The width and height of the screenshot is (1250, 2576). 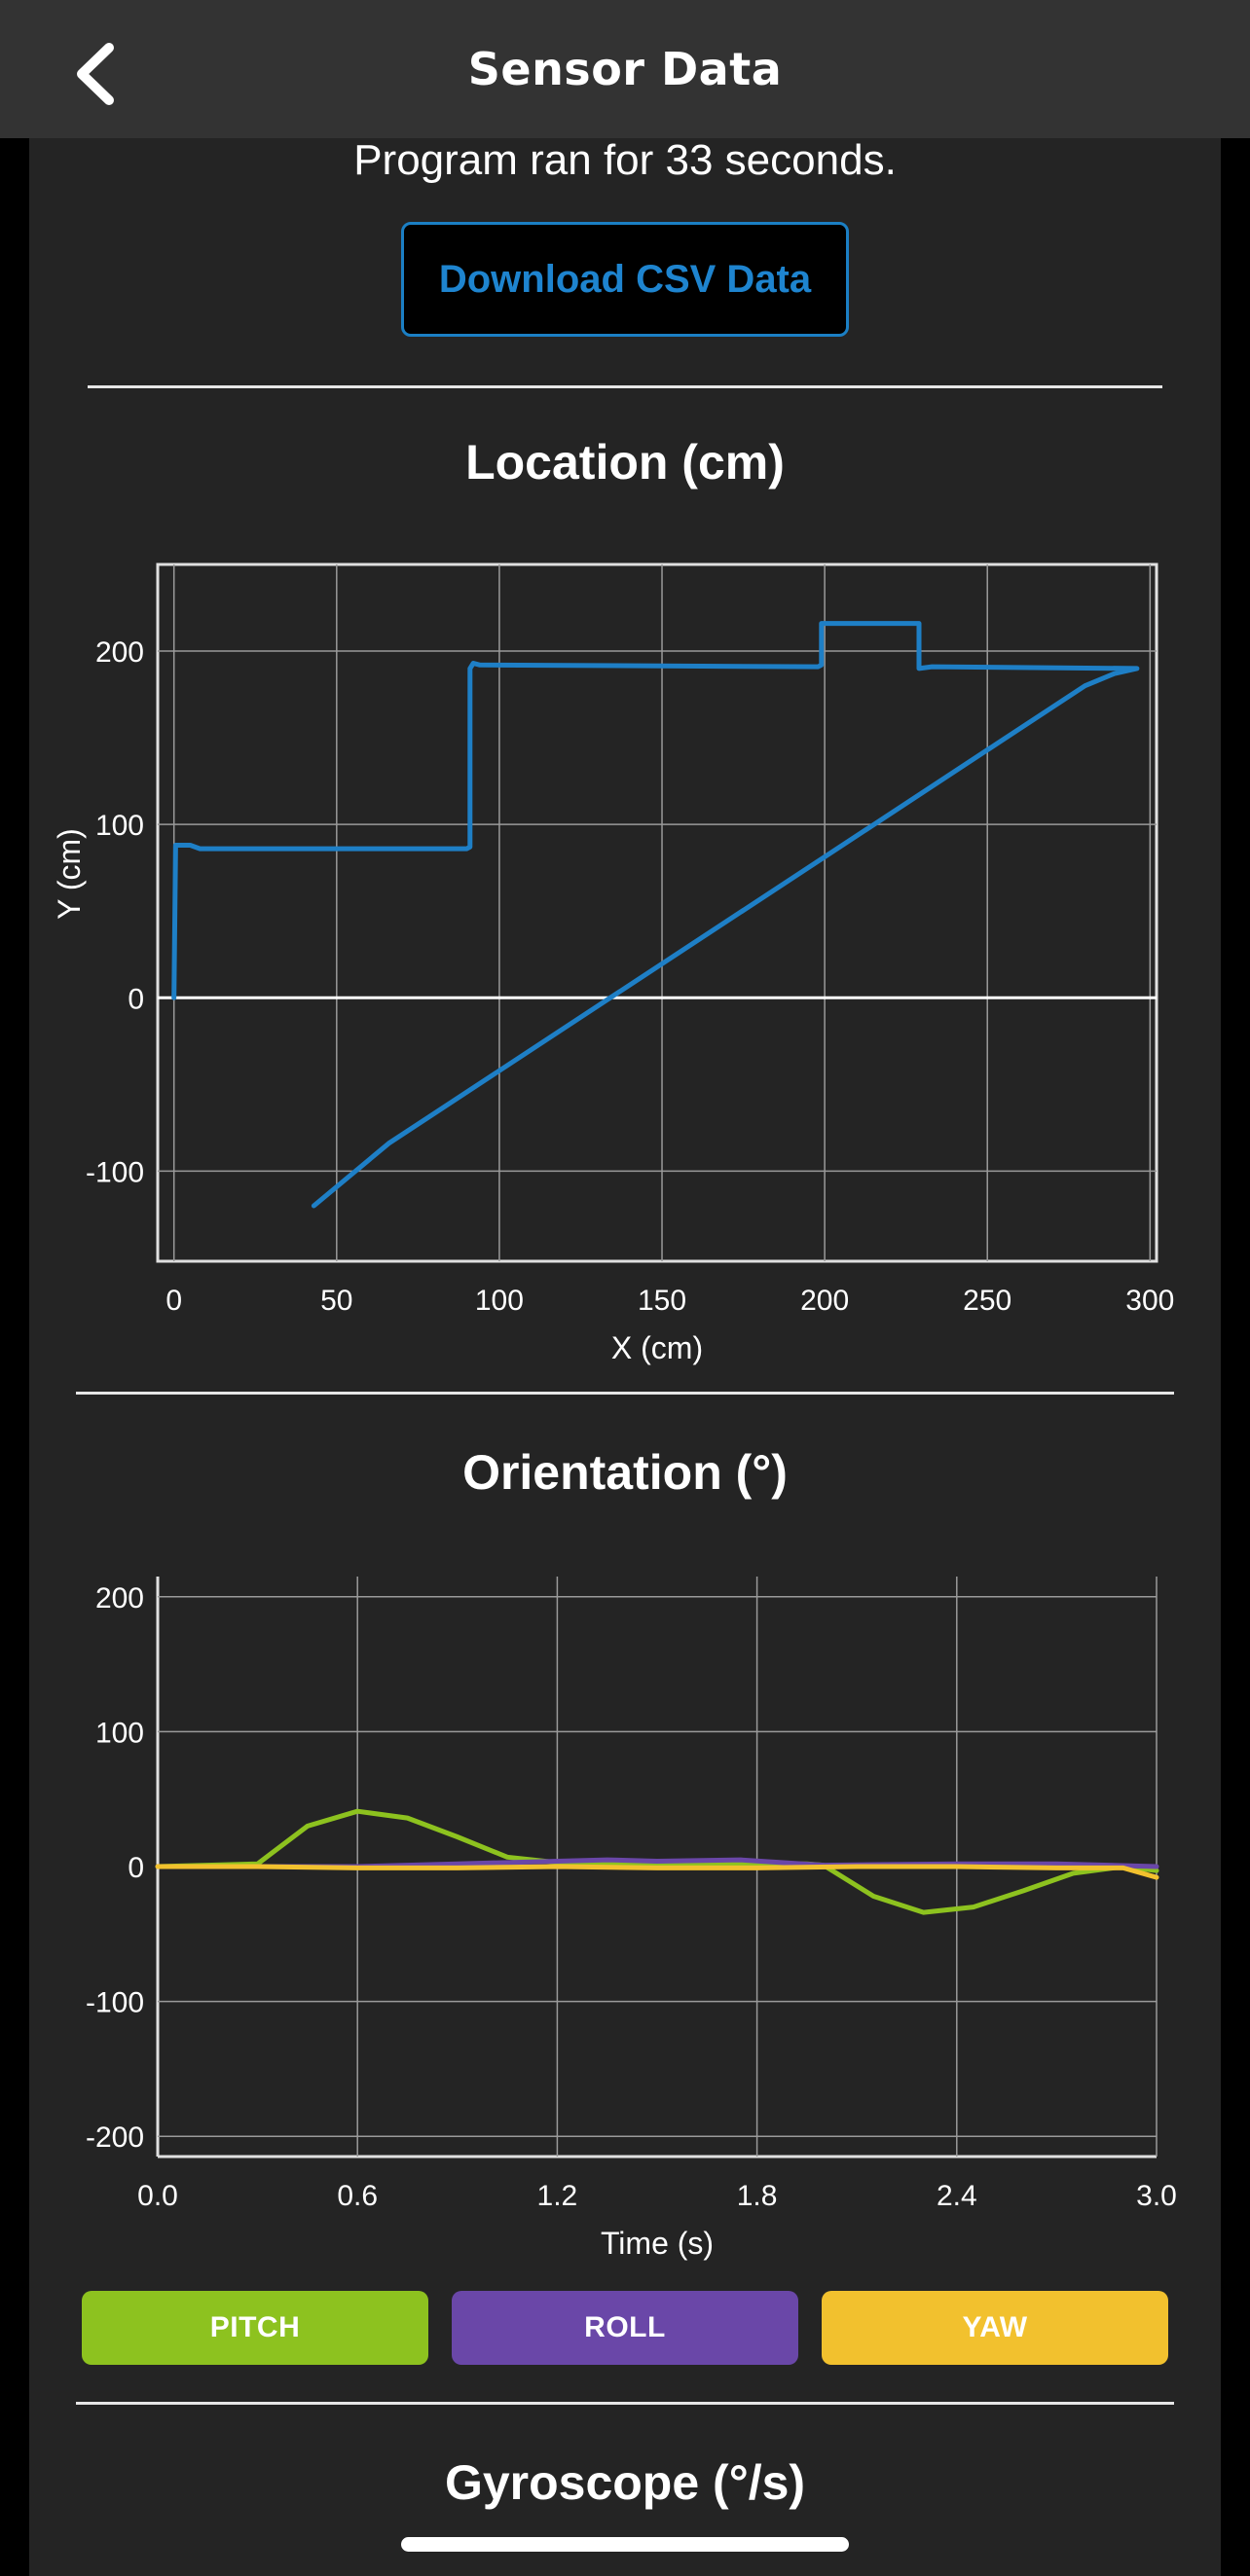 I want to click on x-tick-label: 0.6, so click(x=357, y=2196).